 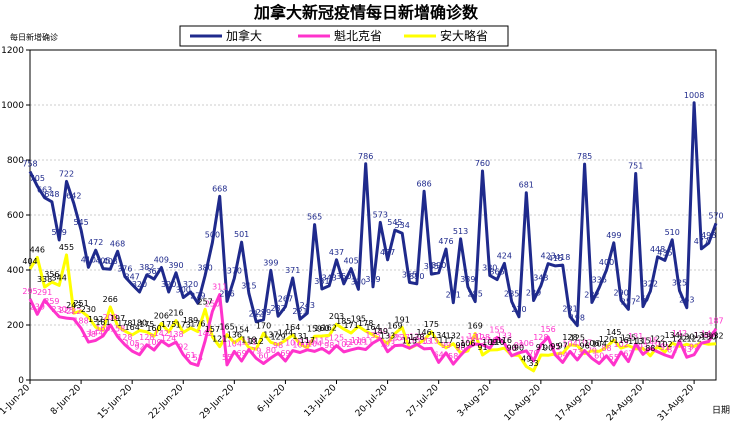 I want to click on data-label-canada-51: 534, so click(x=402, y=225).